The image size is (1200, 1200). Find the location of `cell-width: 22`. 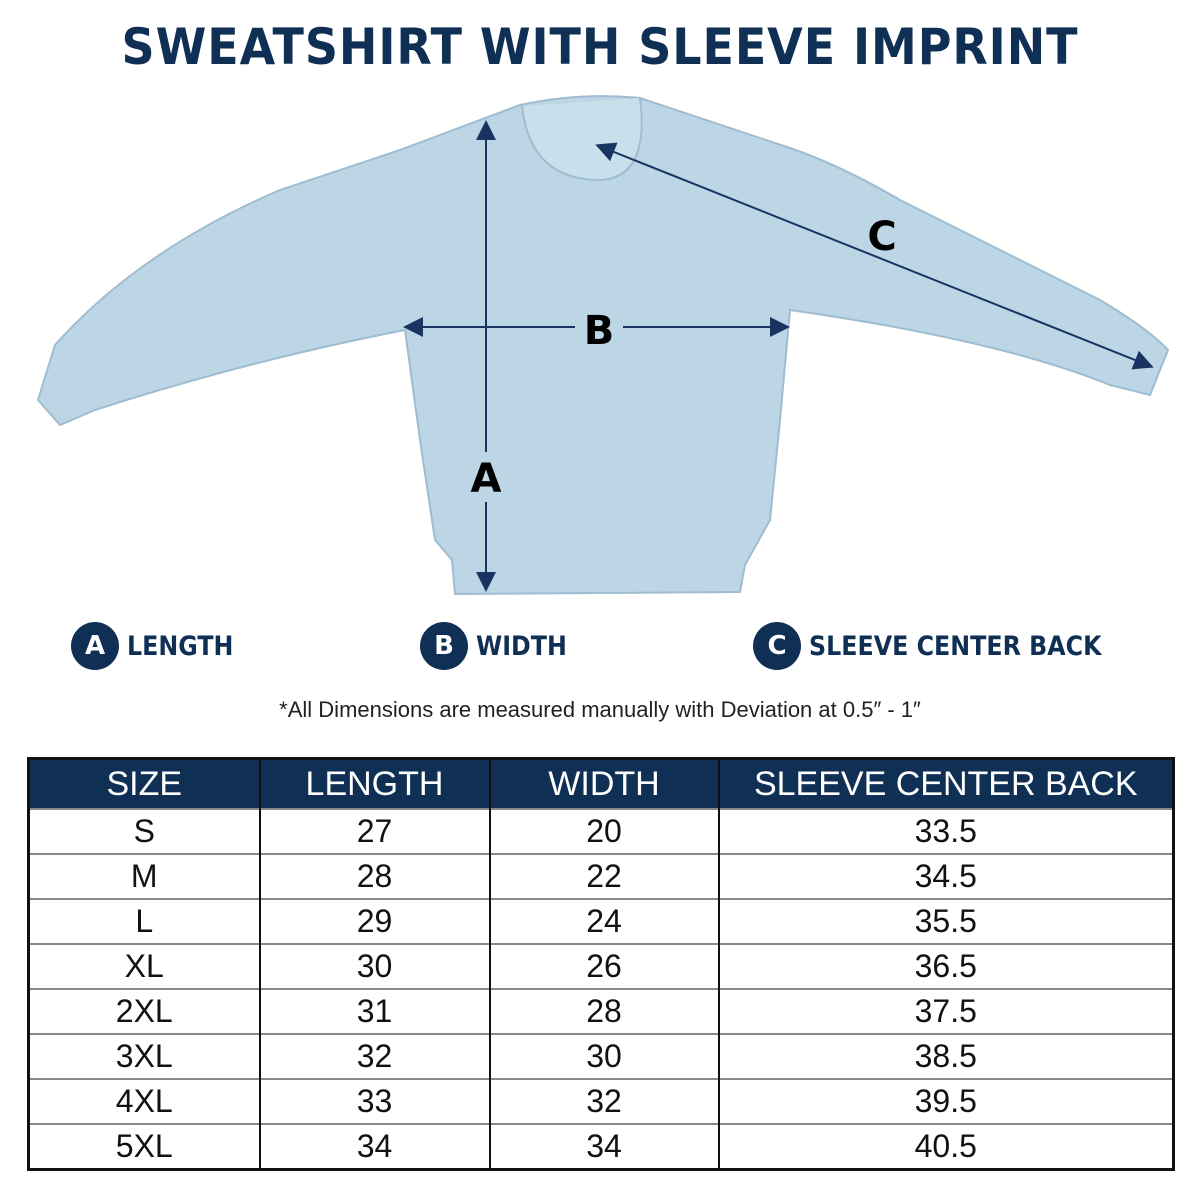

cell-width: 22 is located at coordinates (603, 876).